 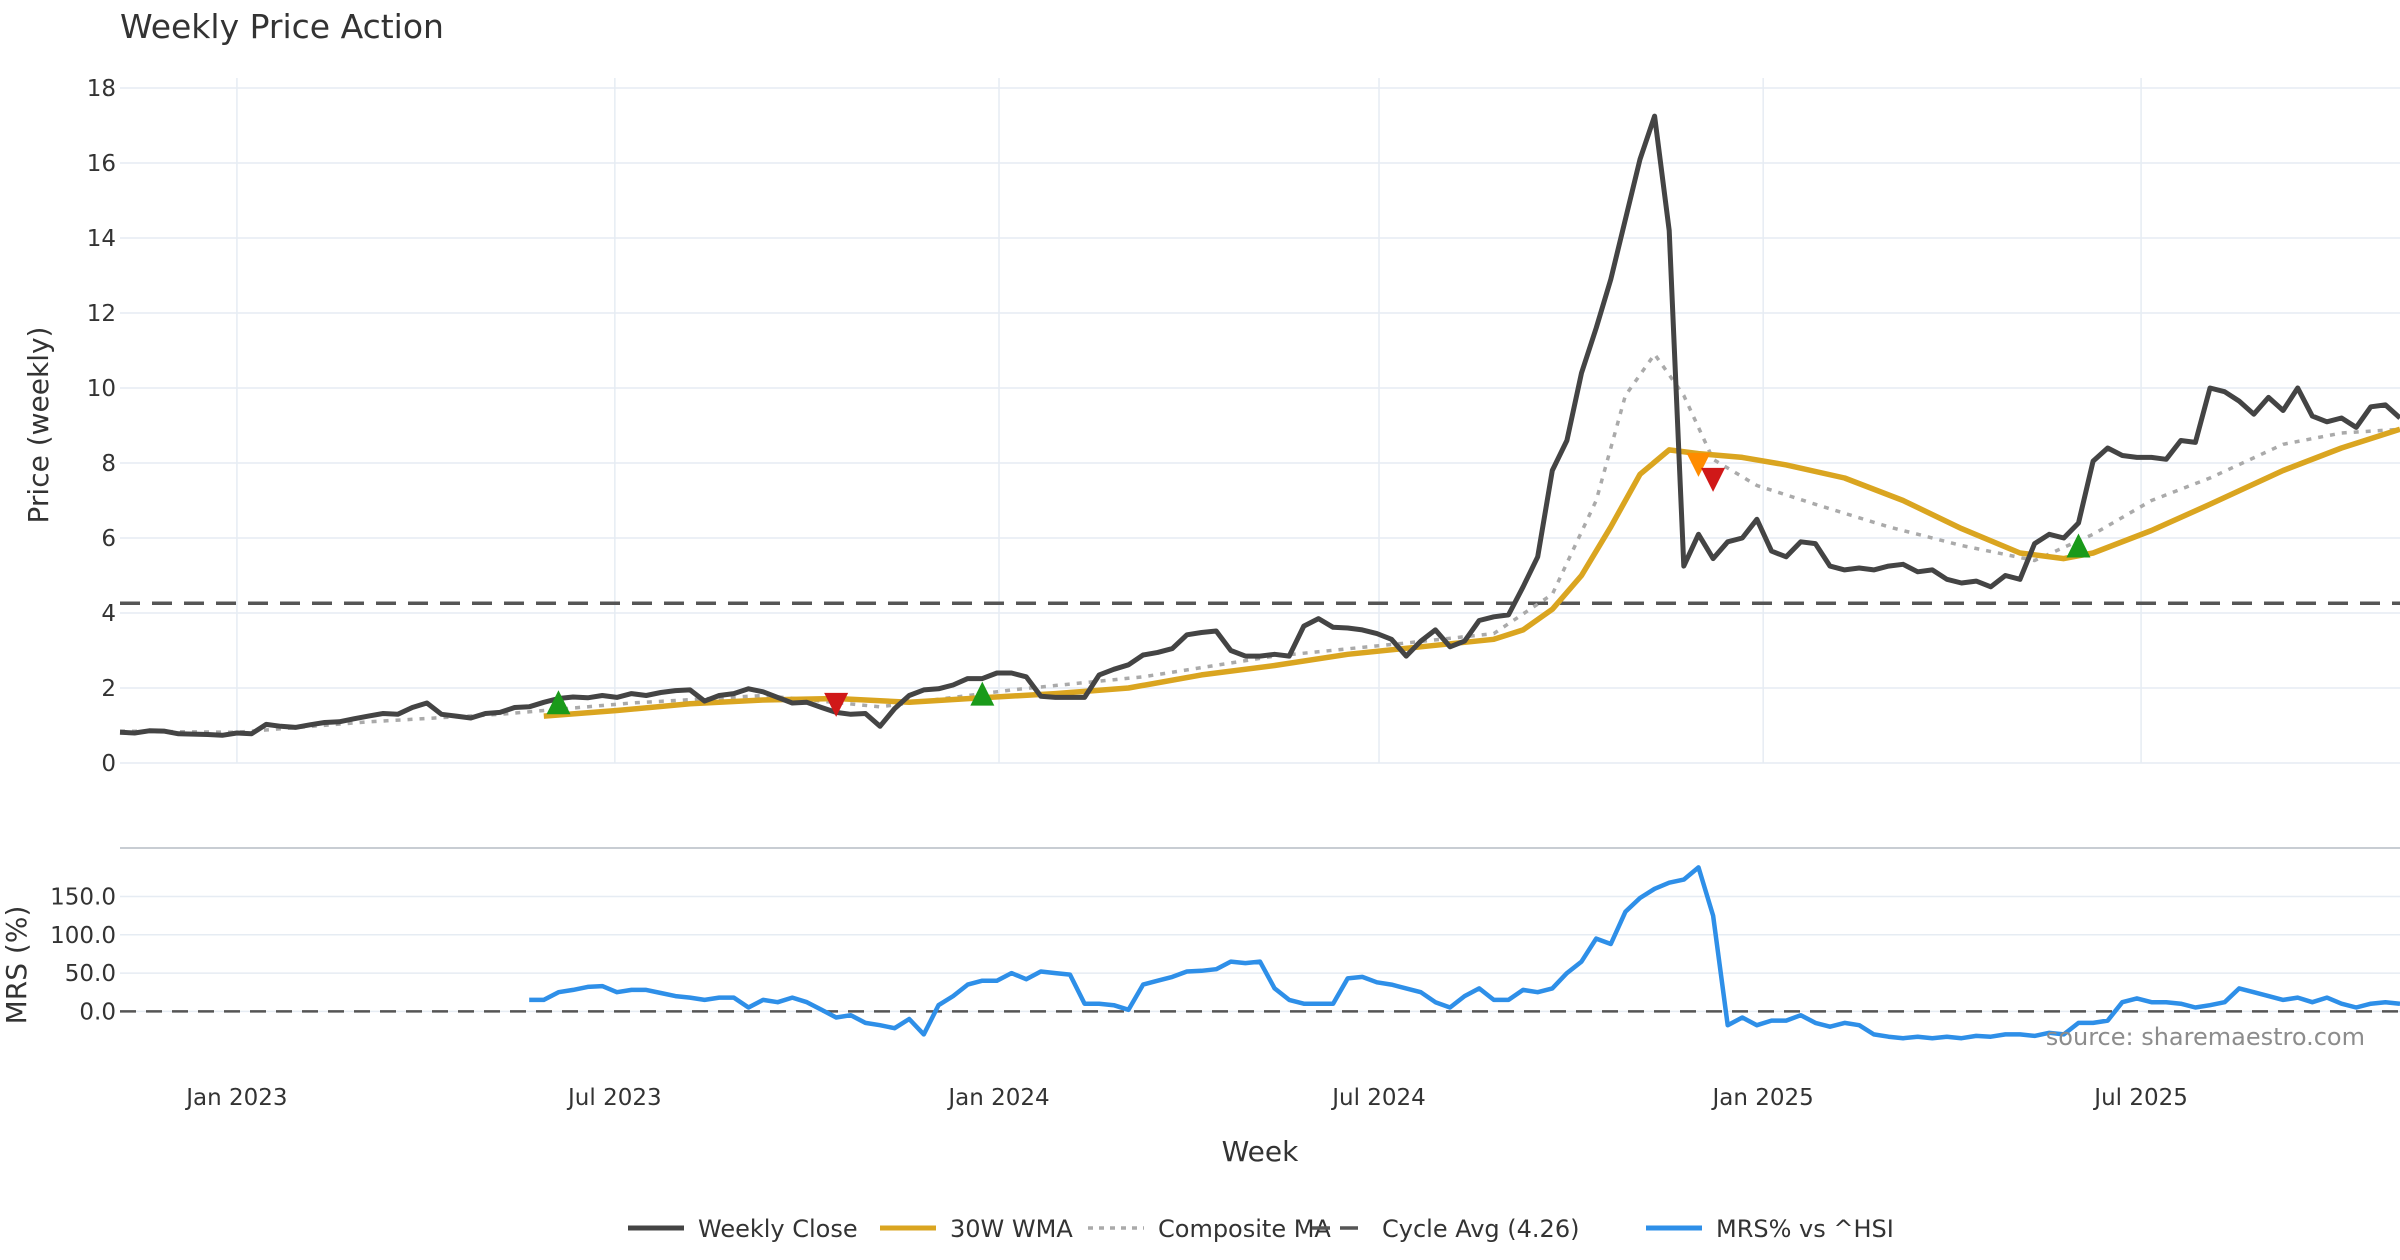 I want to click on x-tick-label: Jan 2023, so click(x=235, y=1098).